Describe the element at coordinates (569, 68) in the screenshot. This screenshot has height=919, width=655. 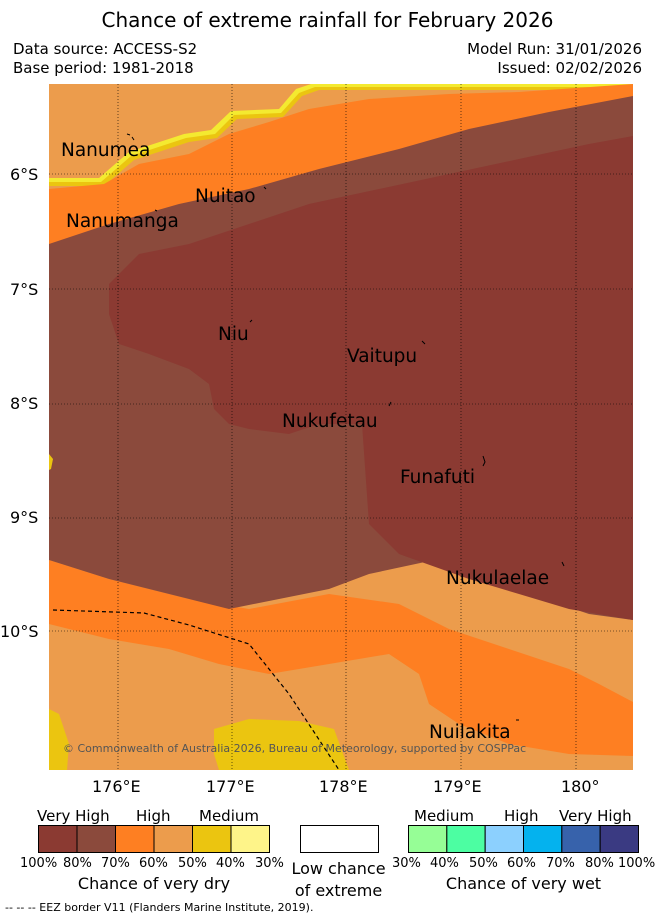
I see `issued-text: Issued: 02/02/2026` at that location.